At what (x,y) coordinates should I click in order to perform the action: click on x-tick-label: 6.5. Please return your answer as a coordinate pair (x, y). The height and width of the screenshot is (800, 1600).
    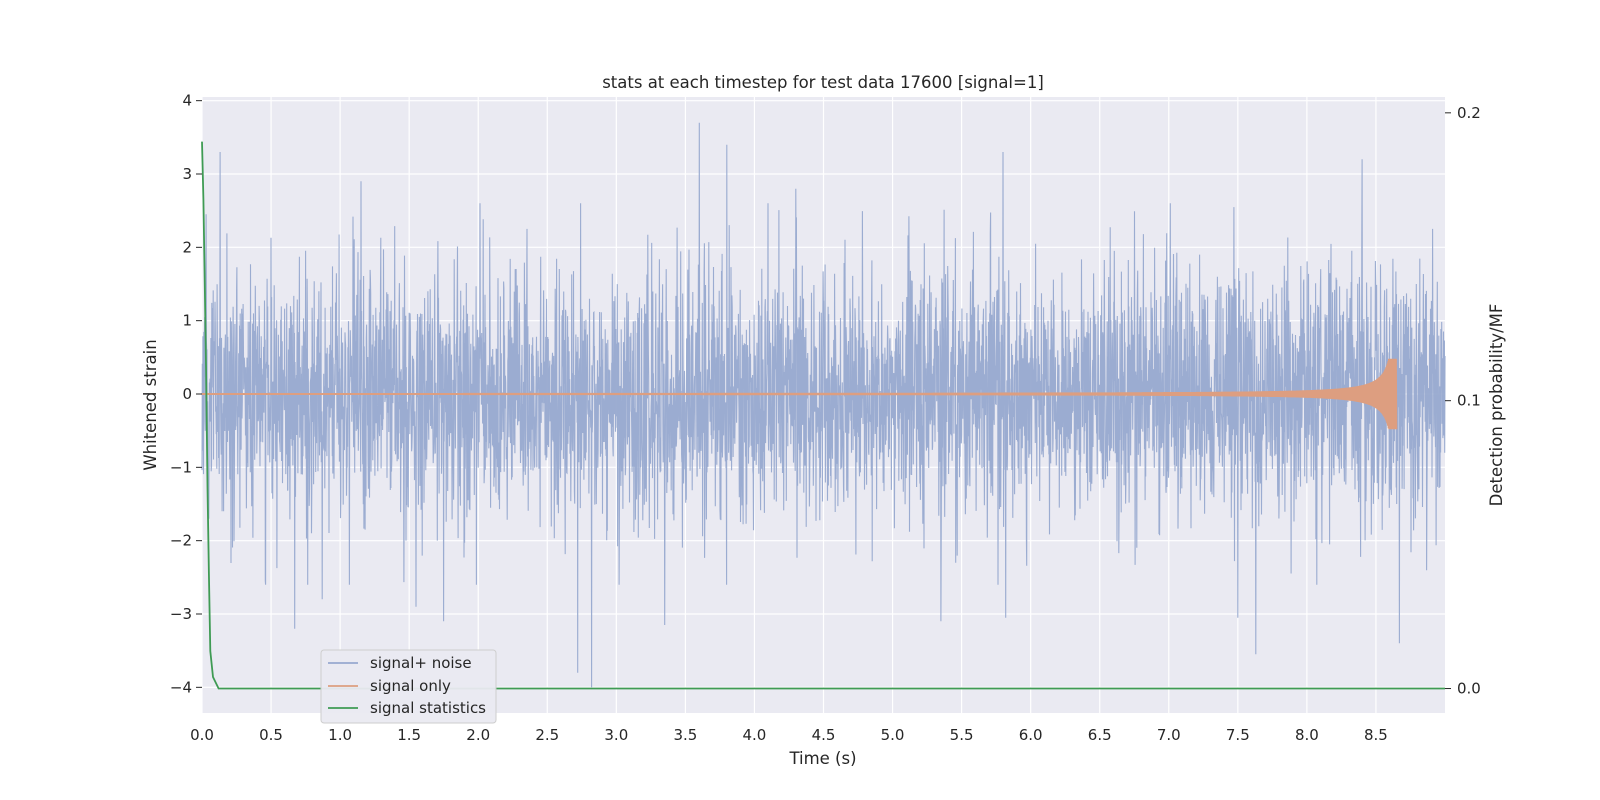
    Looking at the image, I should click on (1100, 735).